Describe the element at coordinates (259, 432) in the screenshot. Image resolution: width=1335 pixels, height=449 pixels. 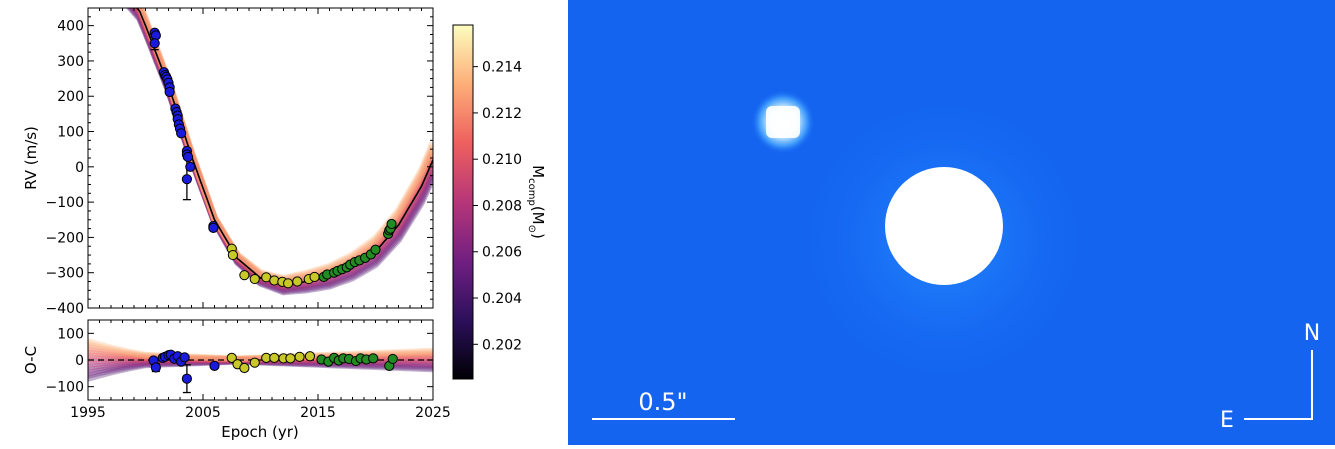
I see `x-axis-label: Epoch (yr)` at that location.